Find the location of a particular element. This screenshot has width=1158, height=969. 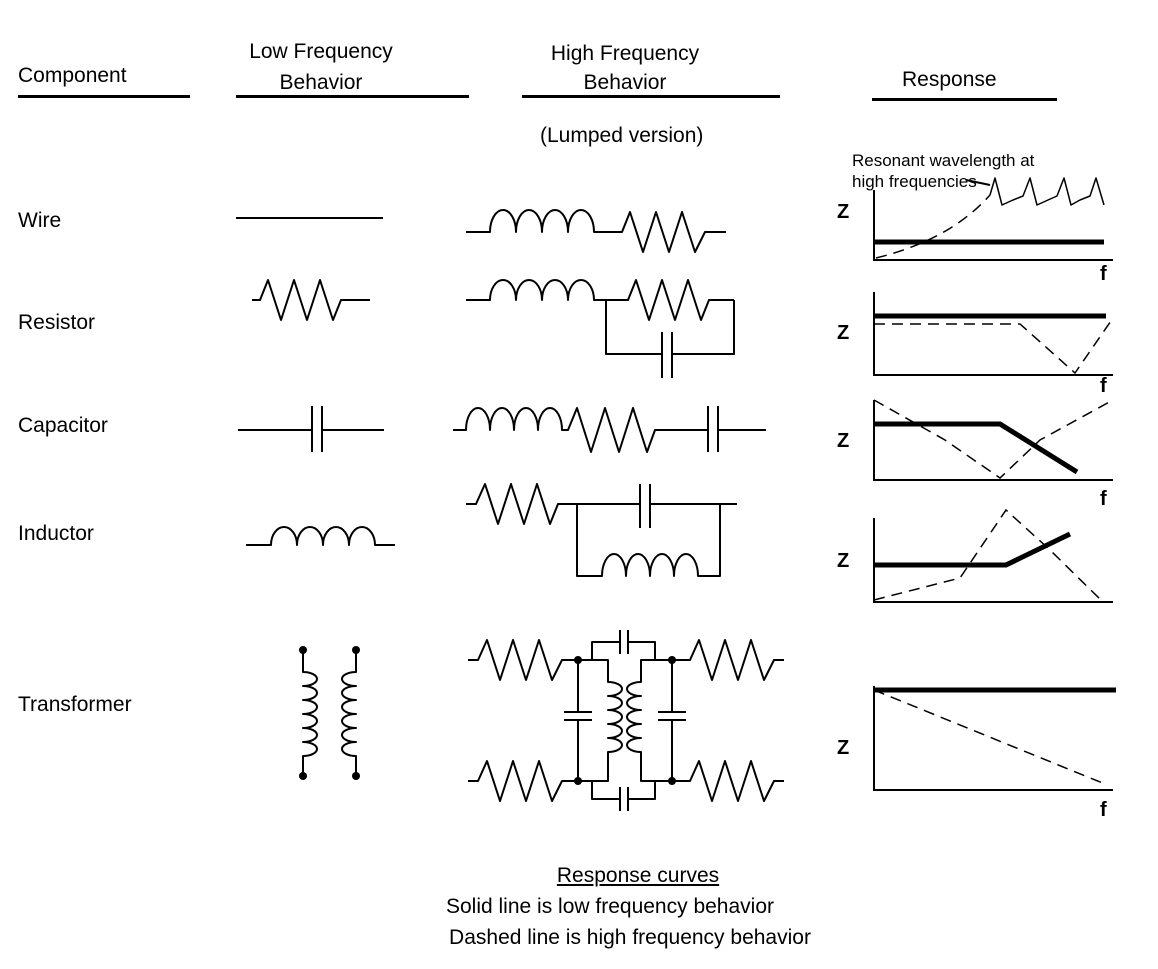

header-component-rule is located at coordinates (104, 96).